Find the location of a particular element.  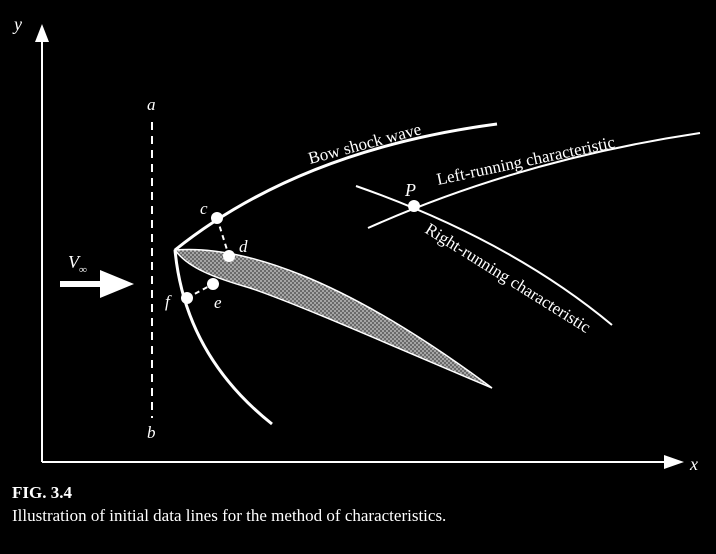

freestream-arrow-head is located at coordinates (117, 284).